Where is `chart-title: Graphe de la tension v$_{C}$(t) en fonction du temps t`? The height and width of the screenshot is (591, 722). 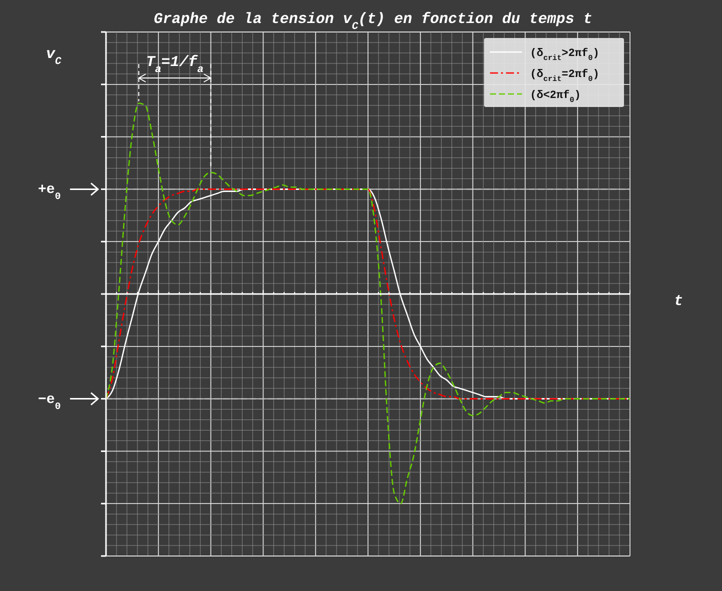 chart-title: Graphe de la tension v$_{C}$(t) en fonction du temps t is located at coordinates (373, 22).